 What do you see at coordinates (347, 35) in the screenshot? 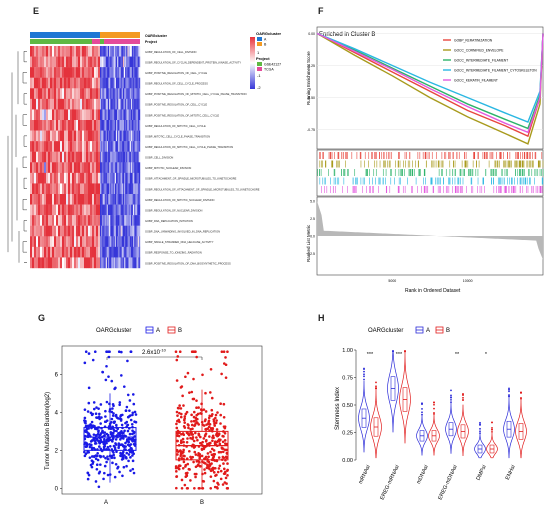
I see `gsea-title: Enriched in Cluster B` at bounding box center [347, 35].